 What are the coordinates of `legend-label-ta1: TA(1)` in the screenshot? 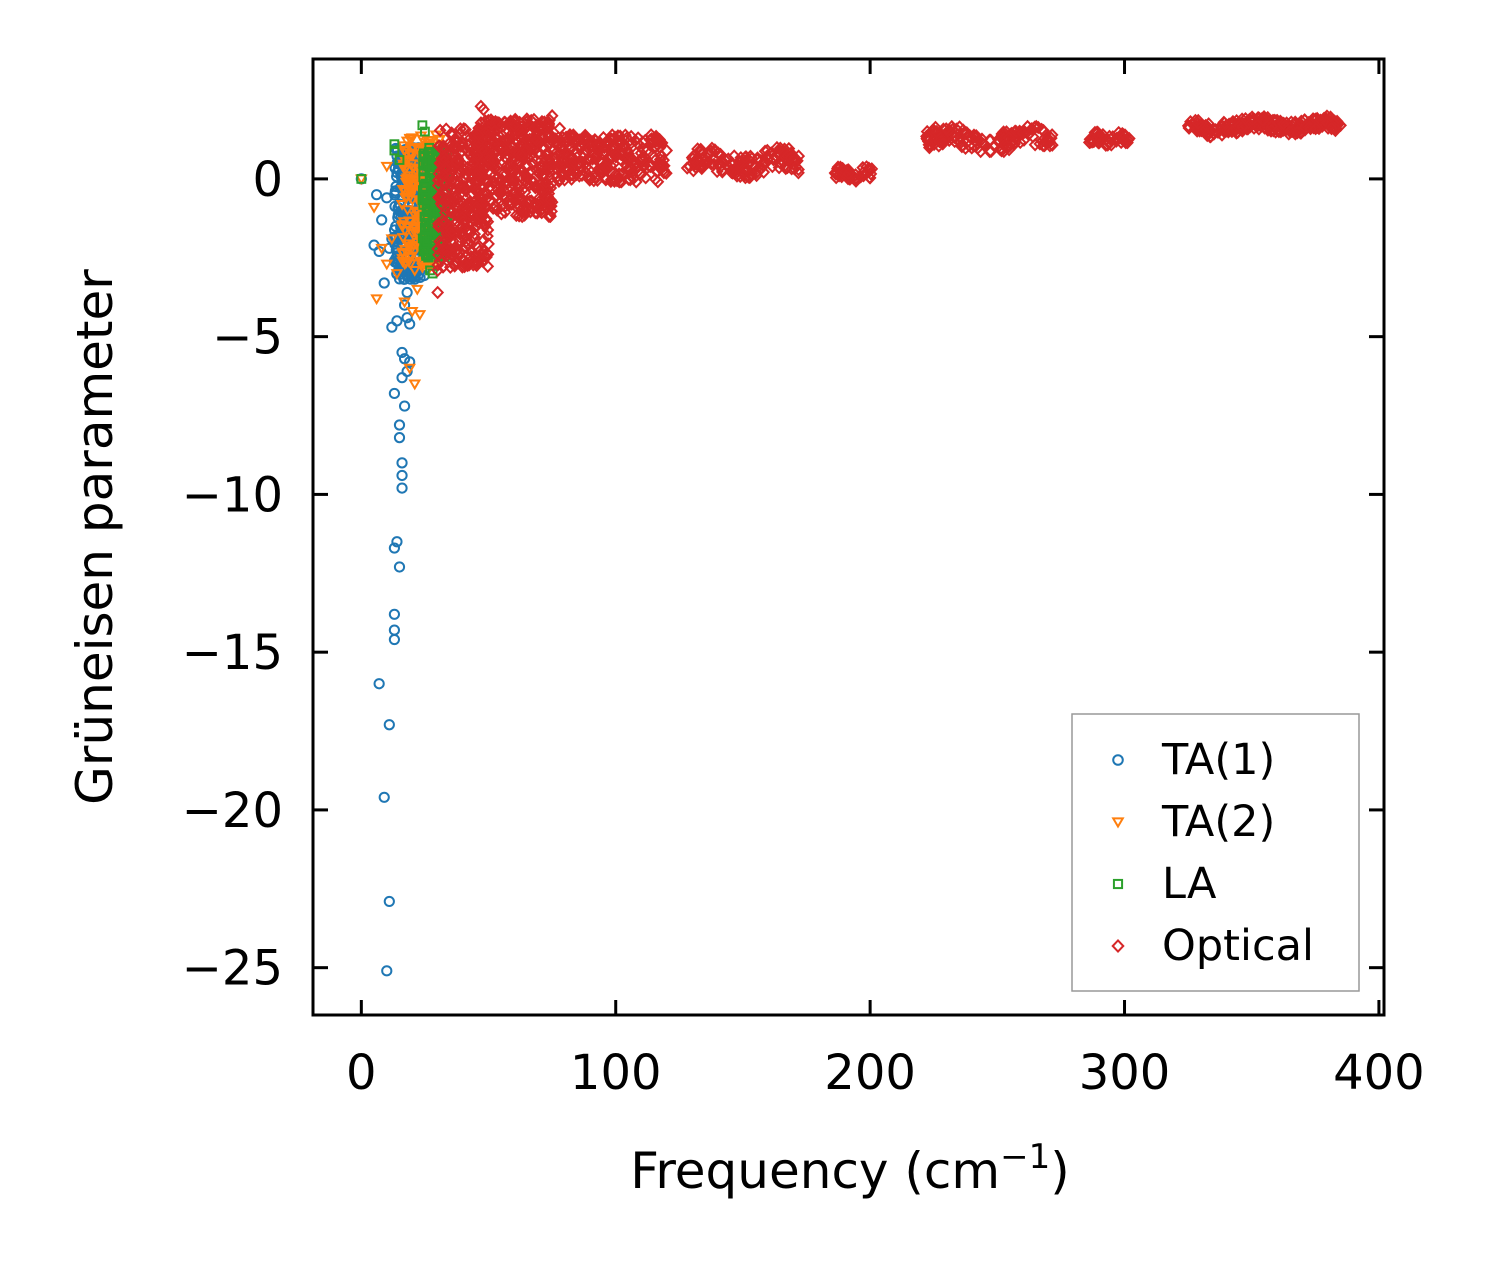 It's located at (1218, 760).